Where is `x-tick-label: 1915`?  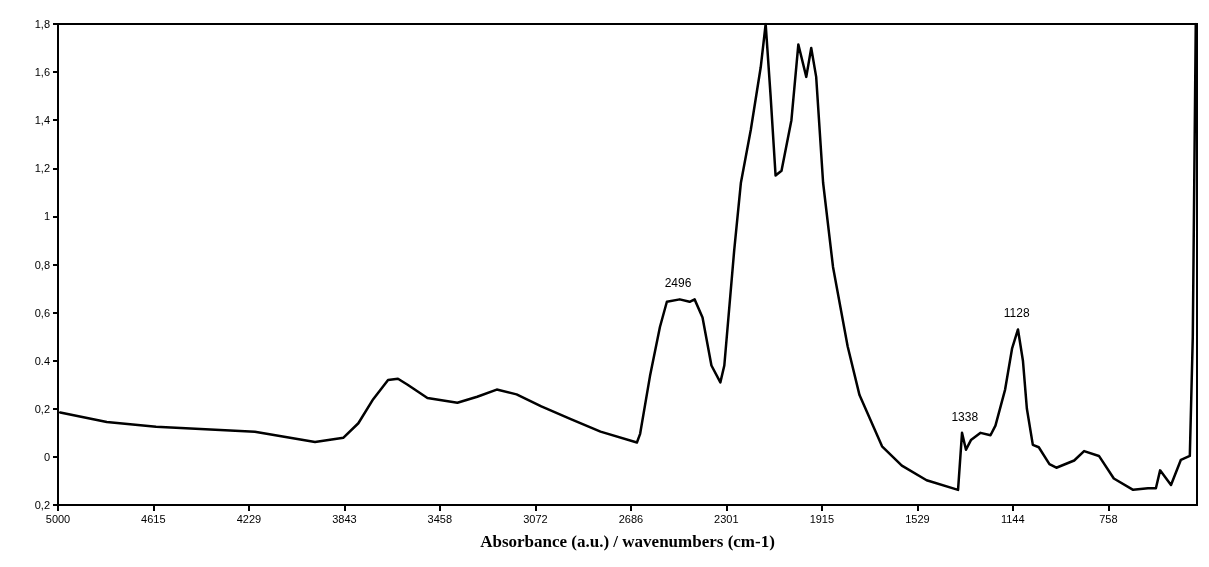
x-tick-label: 1915 is located at coordinates (822, 518).